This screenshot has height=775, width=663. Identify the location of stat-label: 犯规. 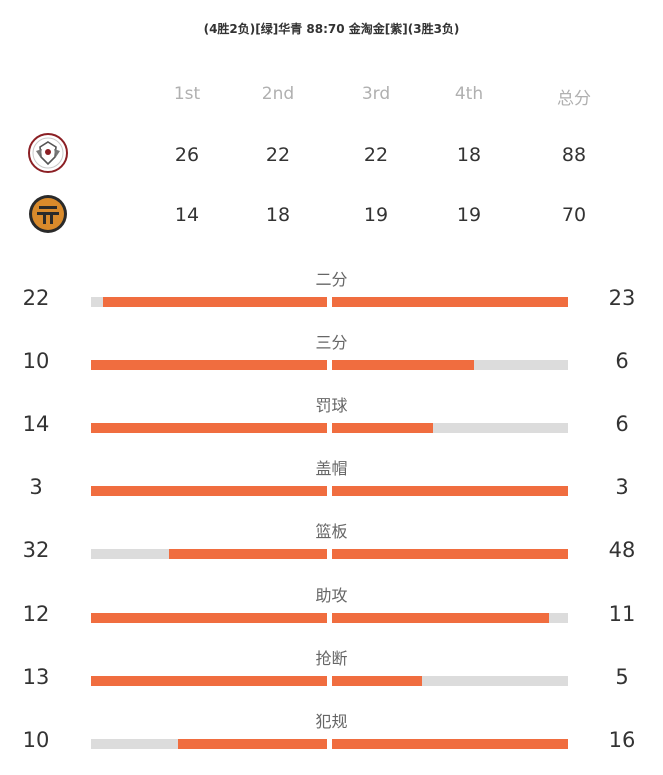
(331, 721).